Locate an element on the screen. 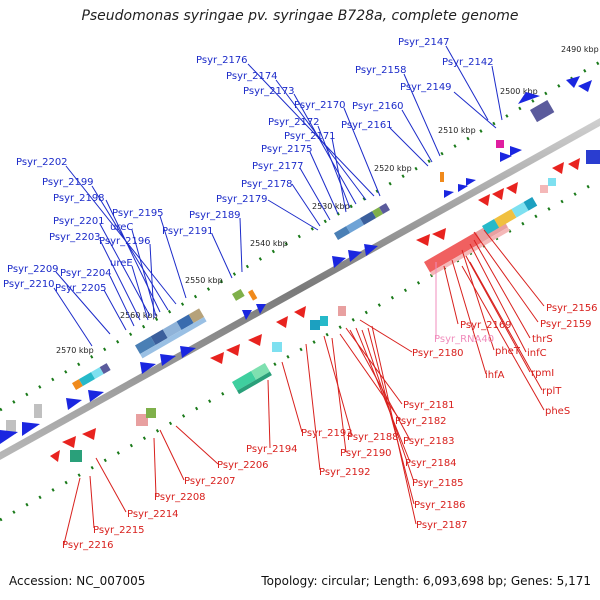 This screenshot has width=600, height=600. gene-label: Psyr_2209 is located at coordinates (33, 269).